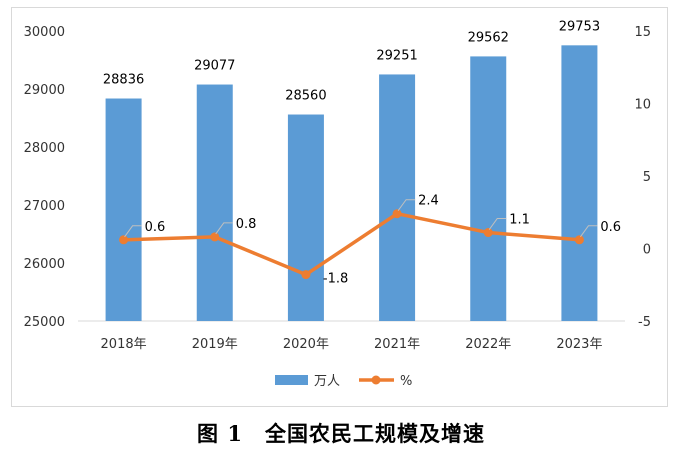 Image resolution: width=682 pixels, height=459 pixels. I want to click on x-tick-label: 2023年, so click(579, 344).